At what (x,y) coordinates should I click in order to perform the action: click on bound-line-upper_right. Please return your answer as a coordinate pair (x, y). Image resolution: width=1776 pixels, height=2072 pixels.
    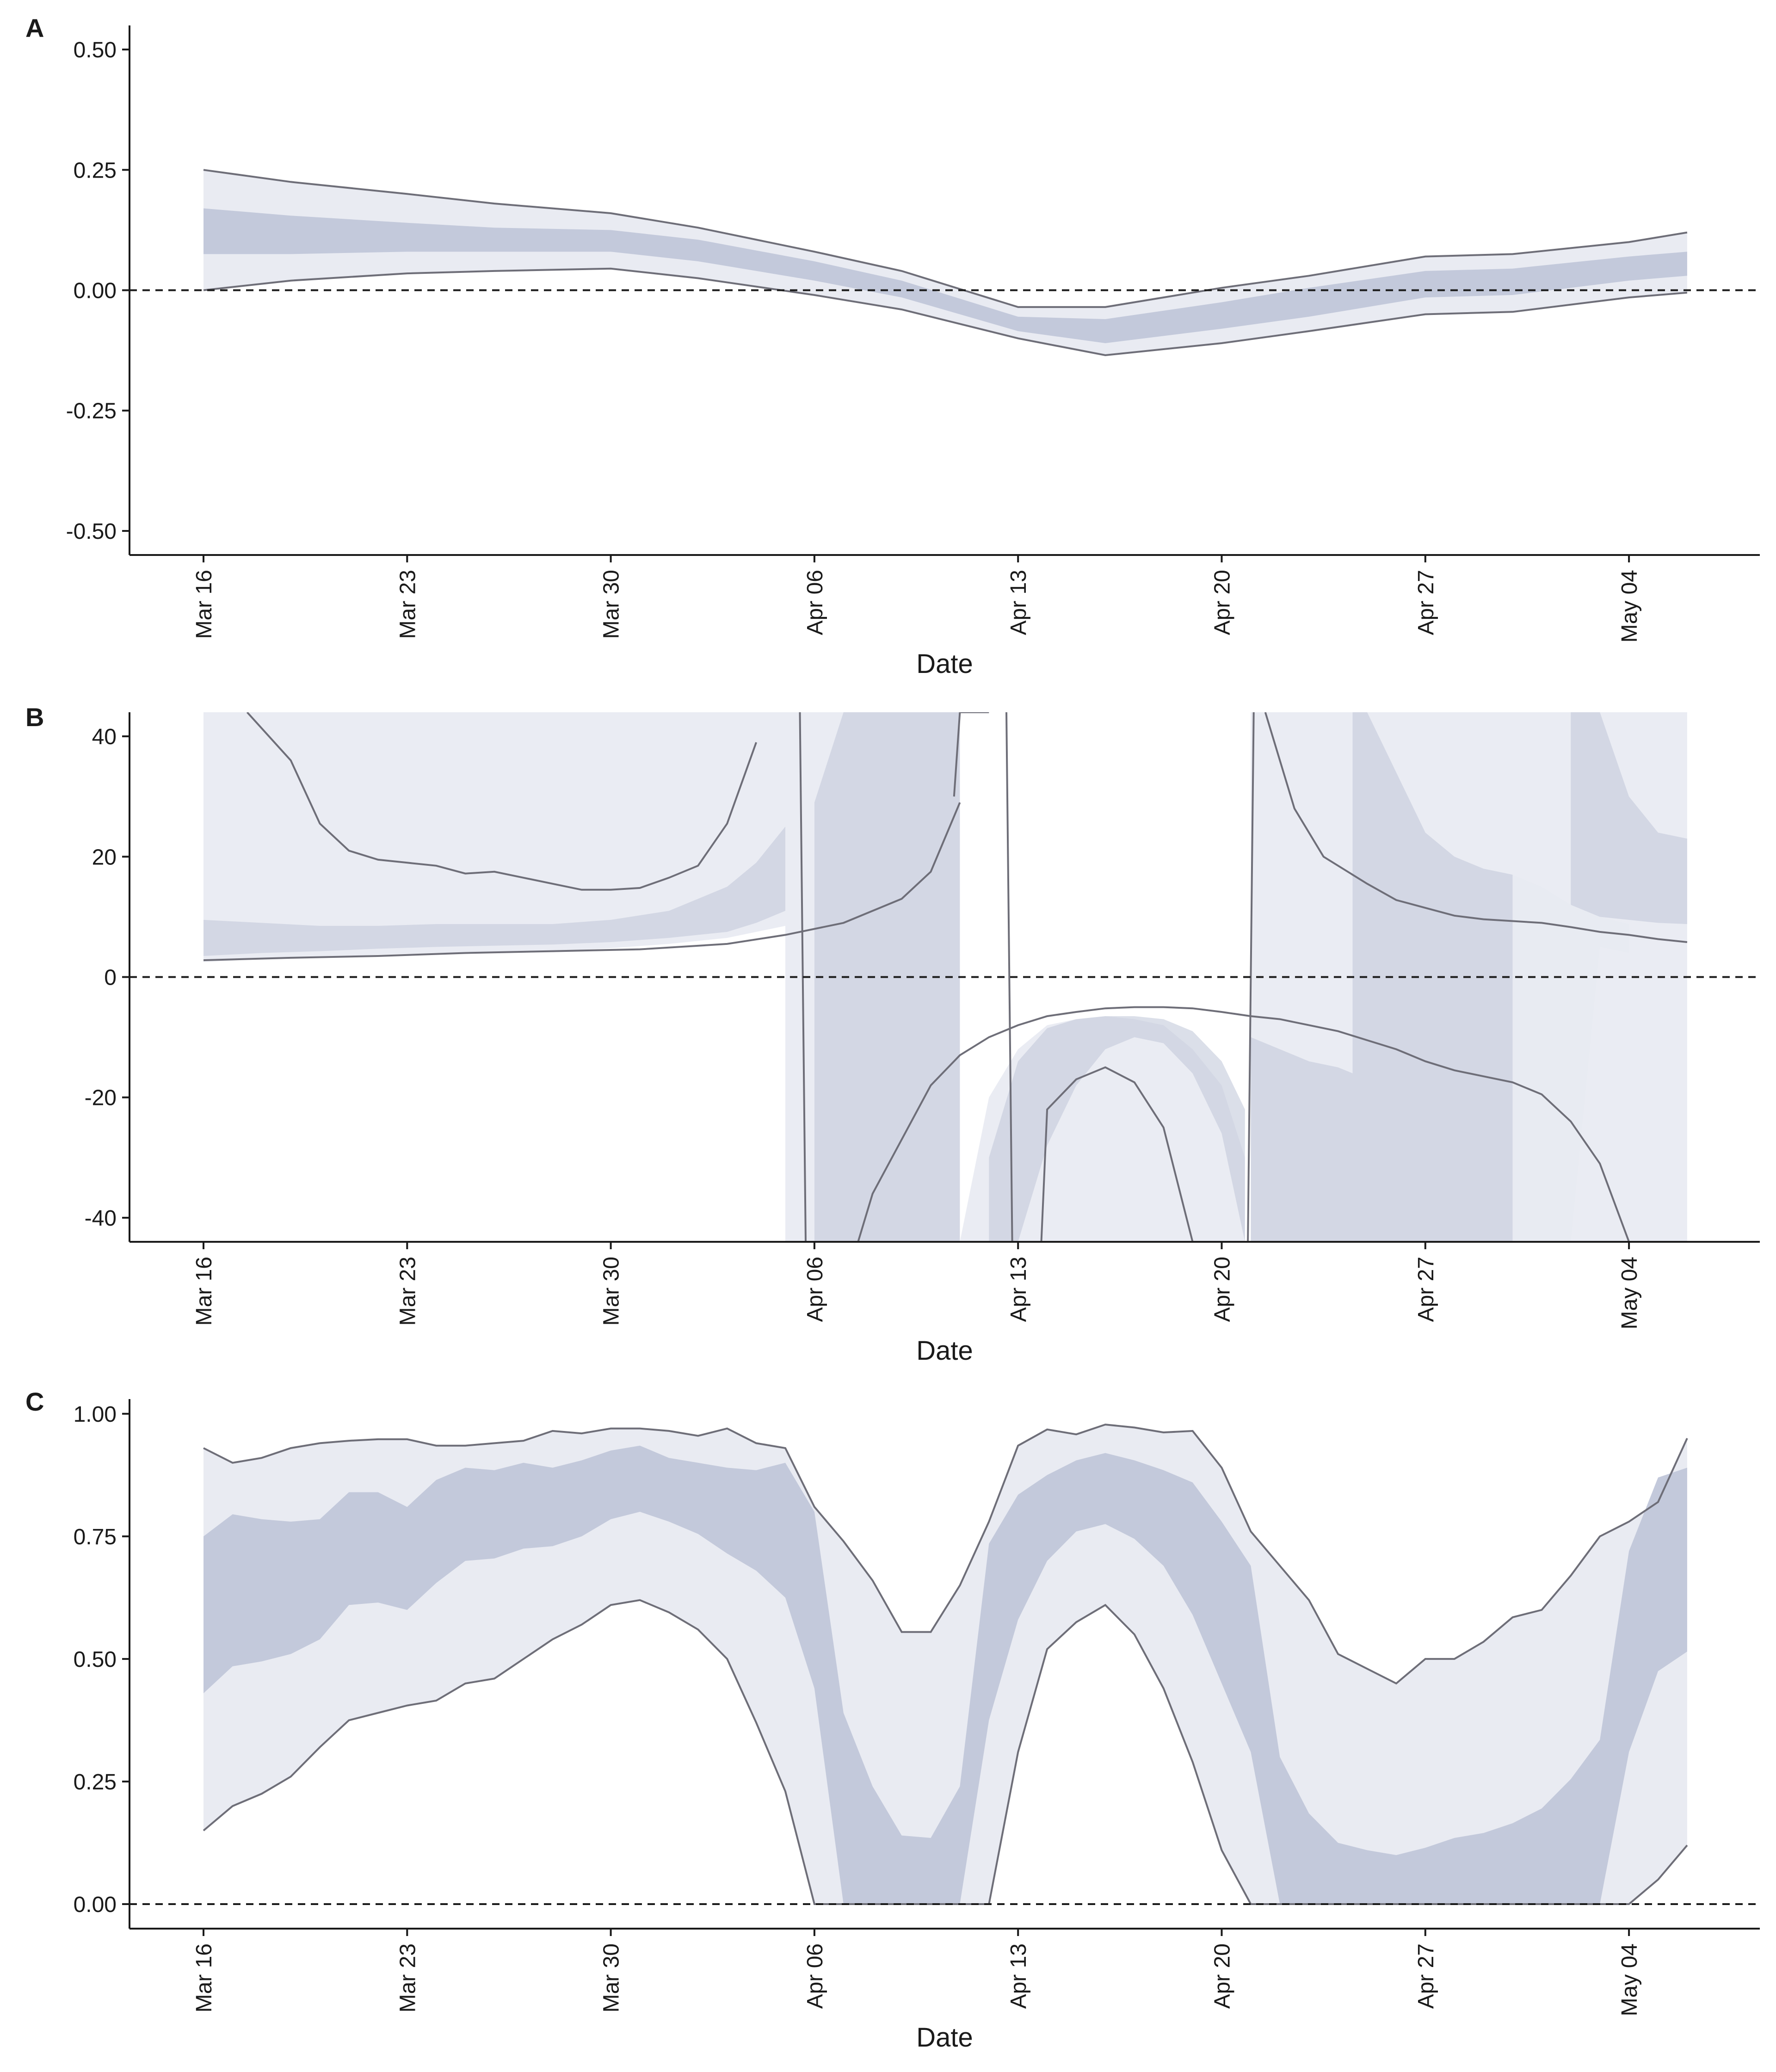
    Looking at the image, I should click on (1476, 828).